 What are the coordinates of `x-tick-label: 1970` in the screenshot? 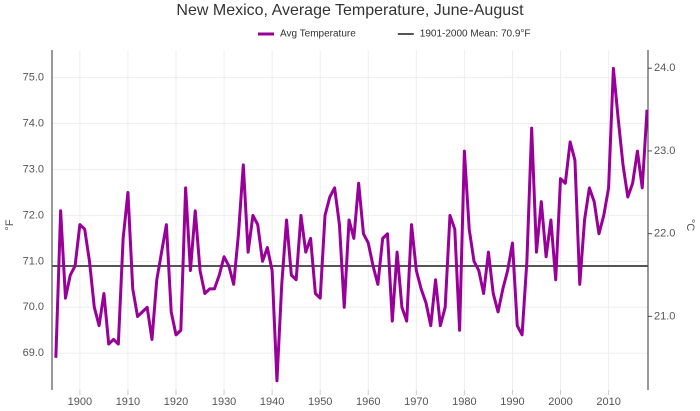 It's located at (416, 402).